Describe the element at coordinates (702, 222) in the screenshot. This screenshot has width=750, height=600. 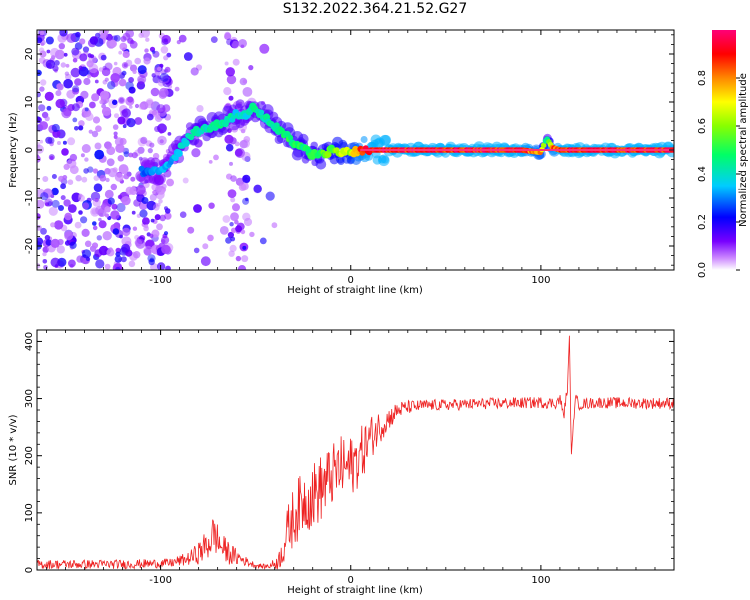
I see `colorbar-tick-label: 0.2` at that location.